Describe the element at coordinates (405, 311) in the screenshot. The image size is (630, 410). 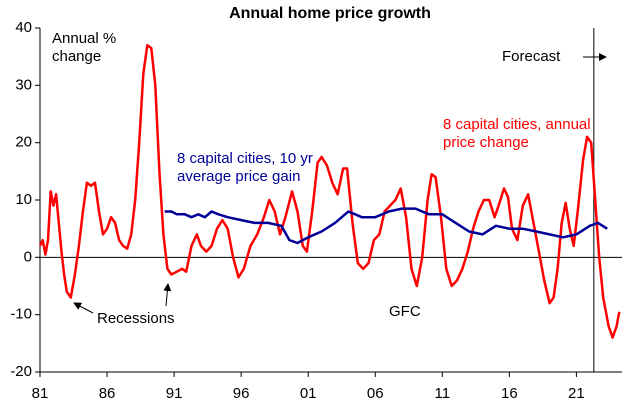
I see `annotation: GFC` at that location.